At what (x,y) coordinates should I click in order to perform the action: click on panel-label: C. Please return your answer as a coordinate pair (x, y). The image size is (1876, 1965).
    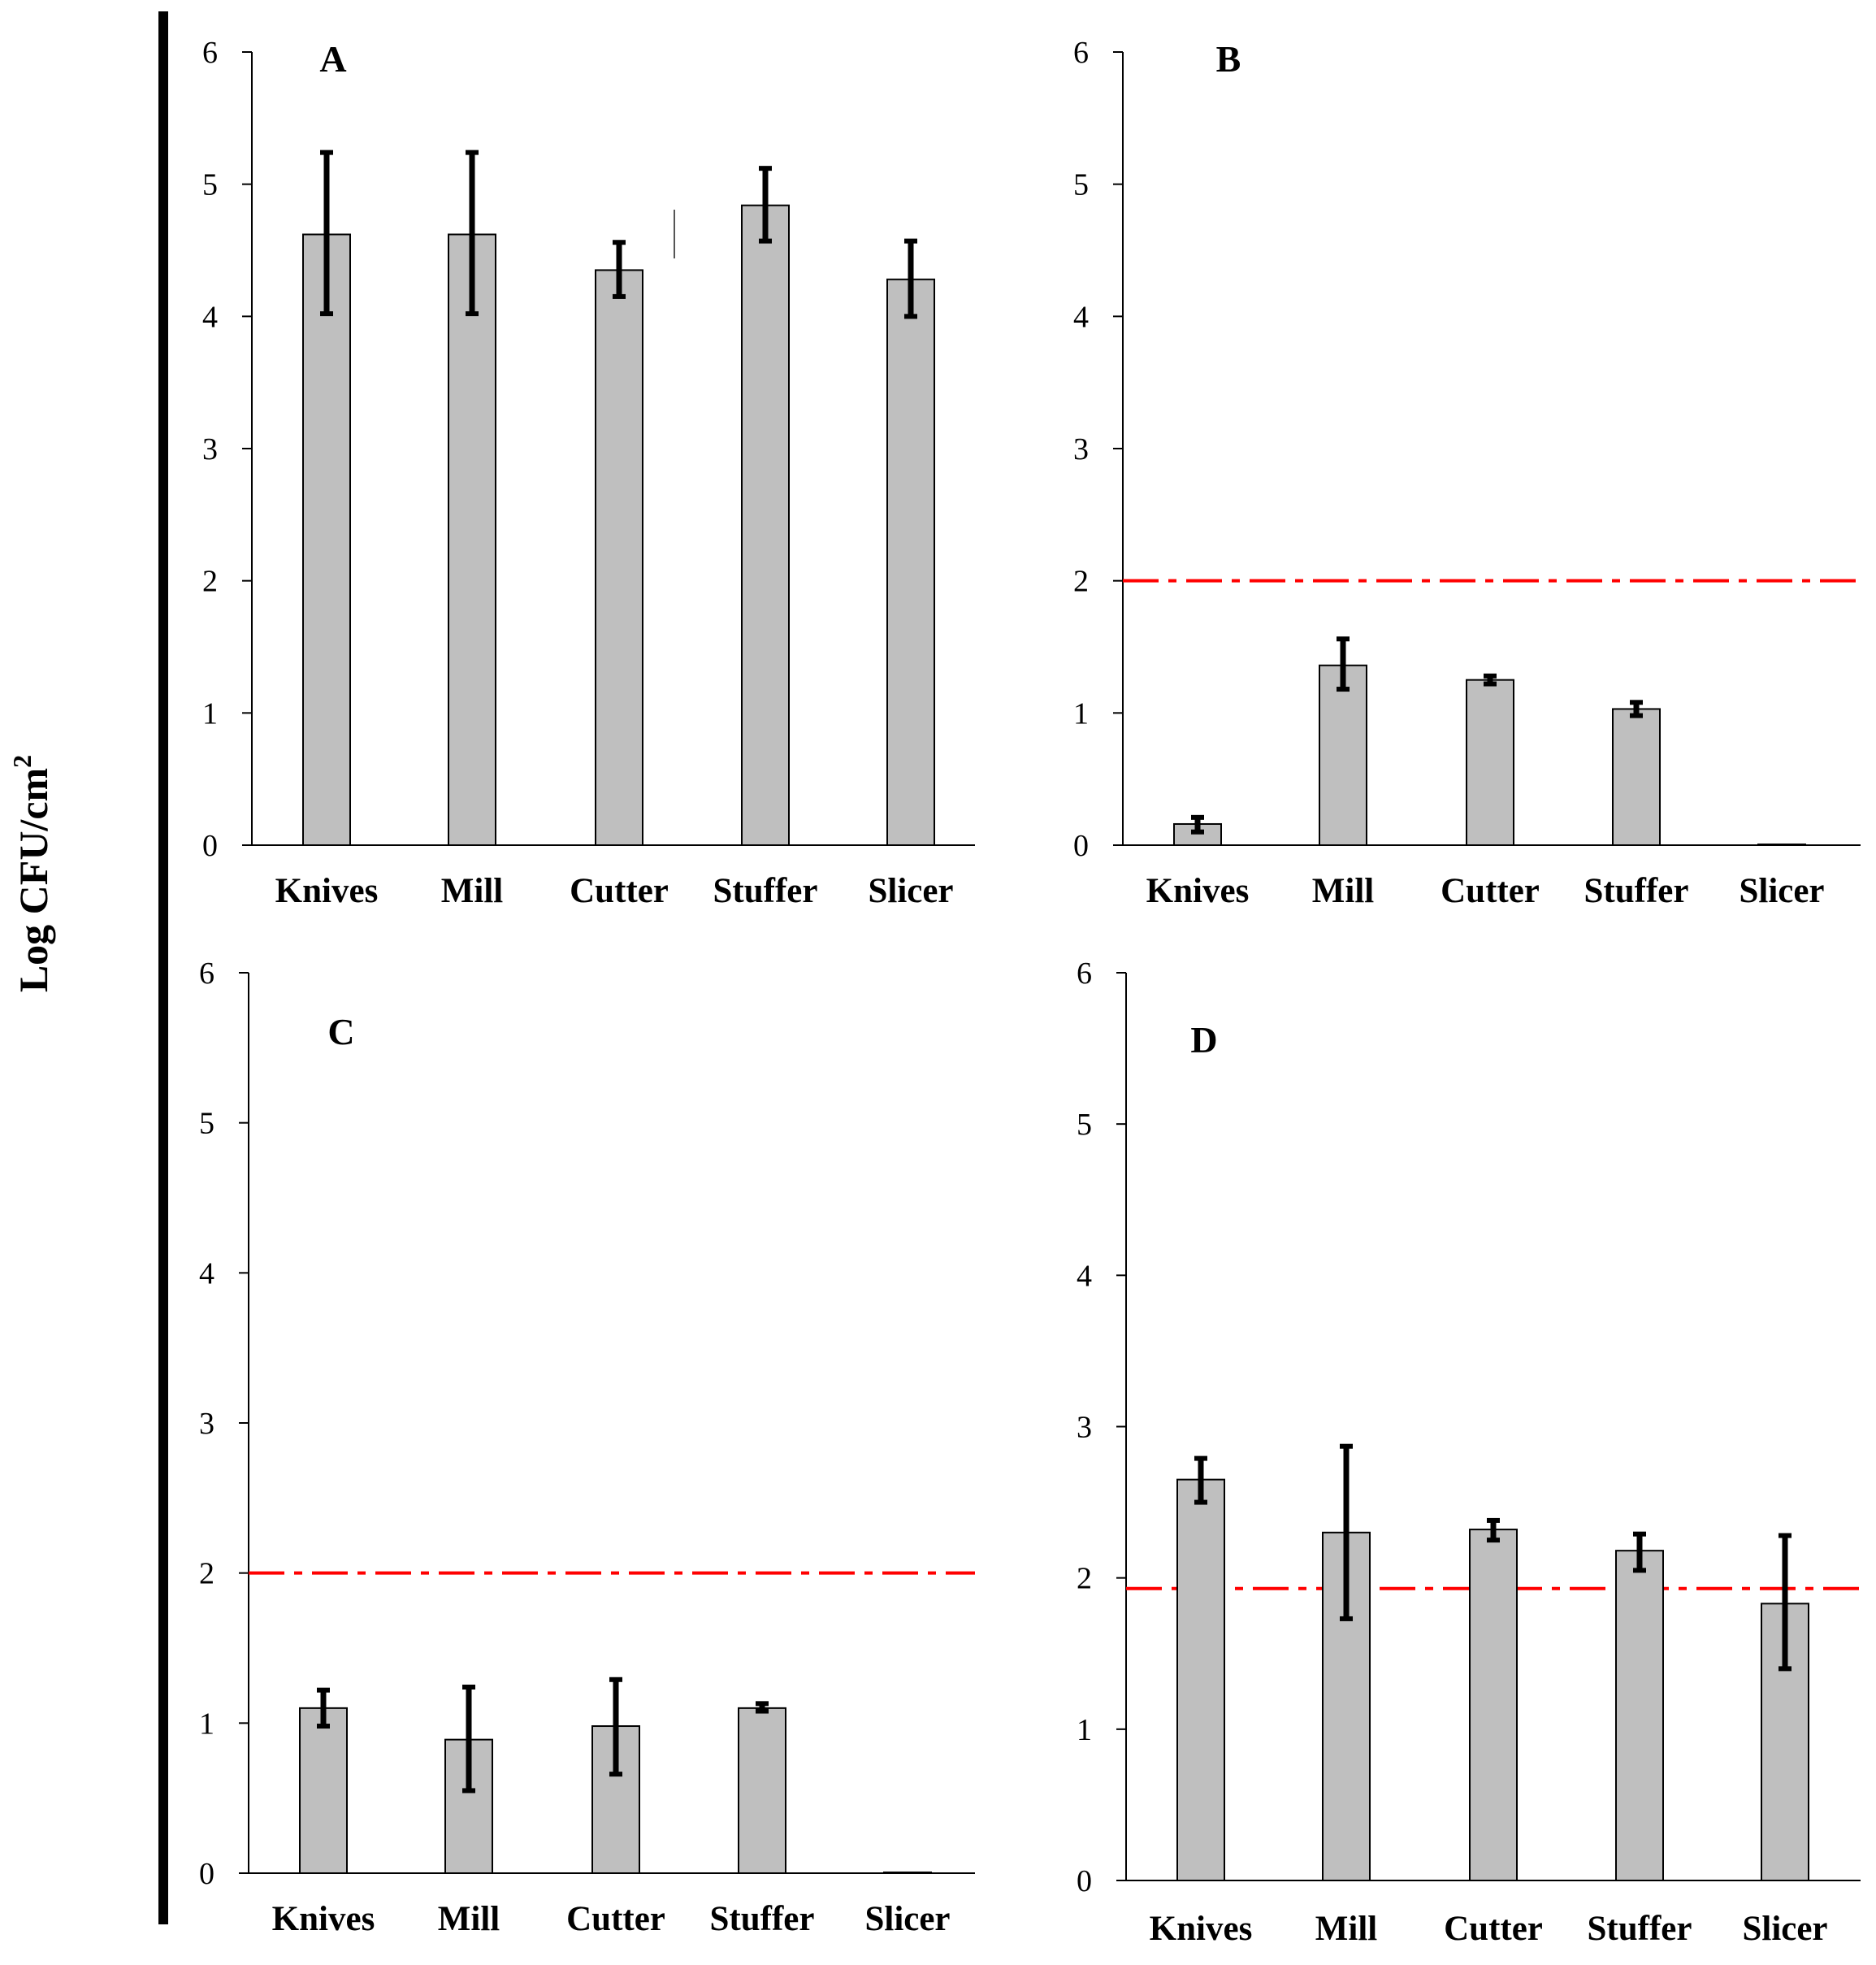
    Looking at the image, I should click on (341, 1031).